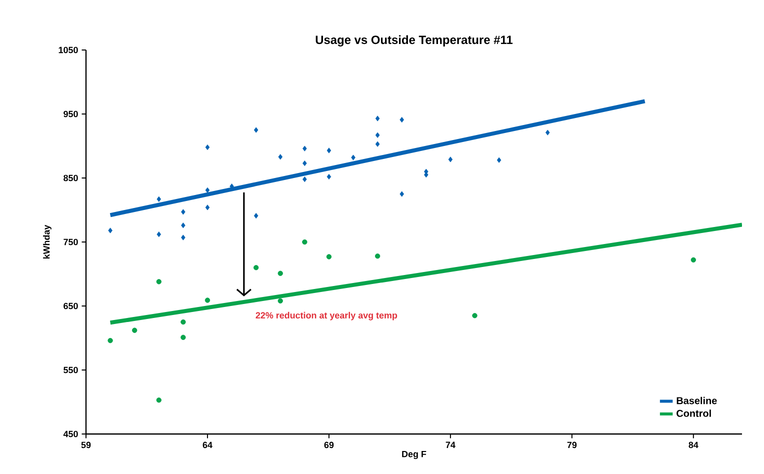  I want to click on x-tick-label: 79, so click(572, 445).